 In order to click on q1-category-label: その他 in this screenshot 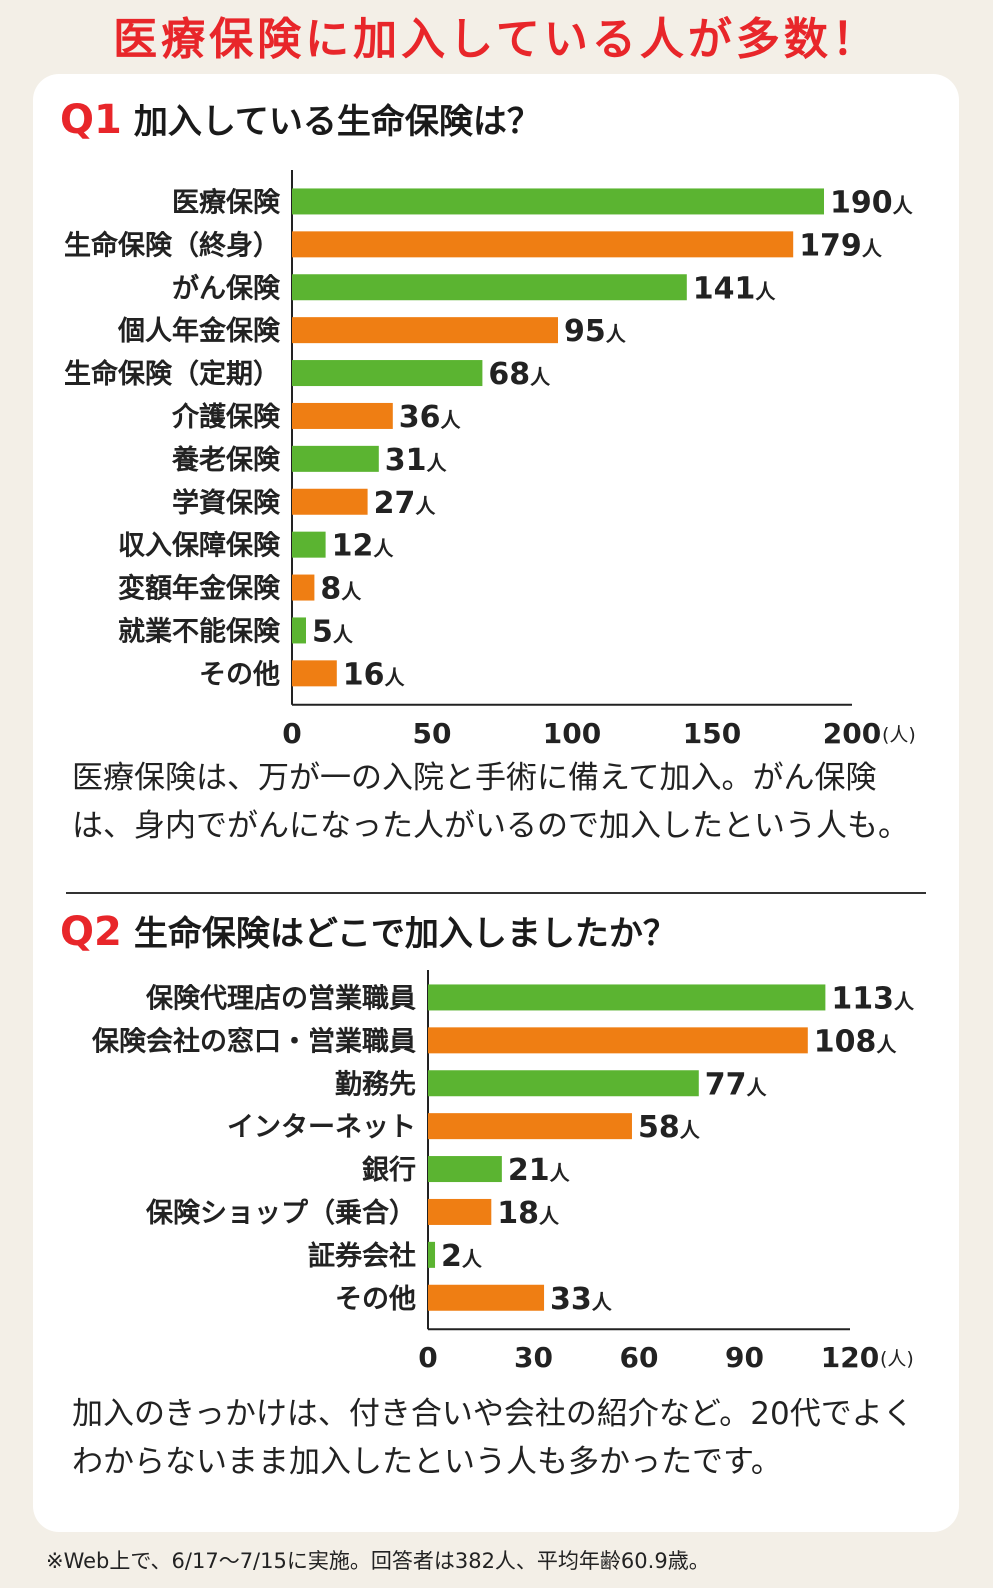, I will do `click(239, 674)`.